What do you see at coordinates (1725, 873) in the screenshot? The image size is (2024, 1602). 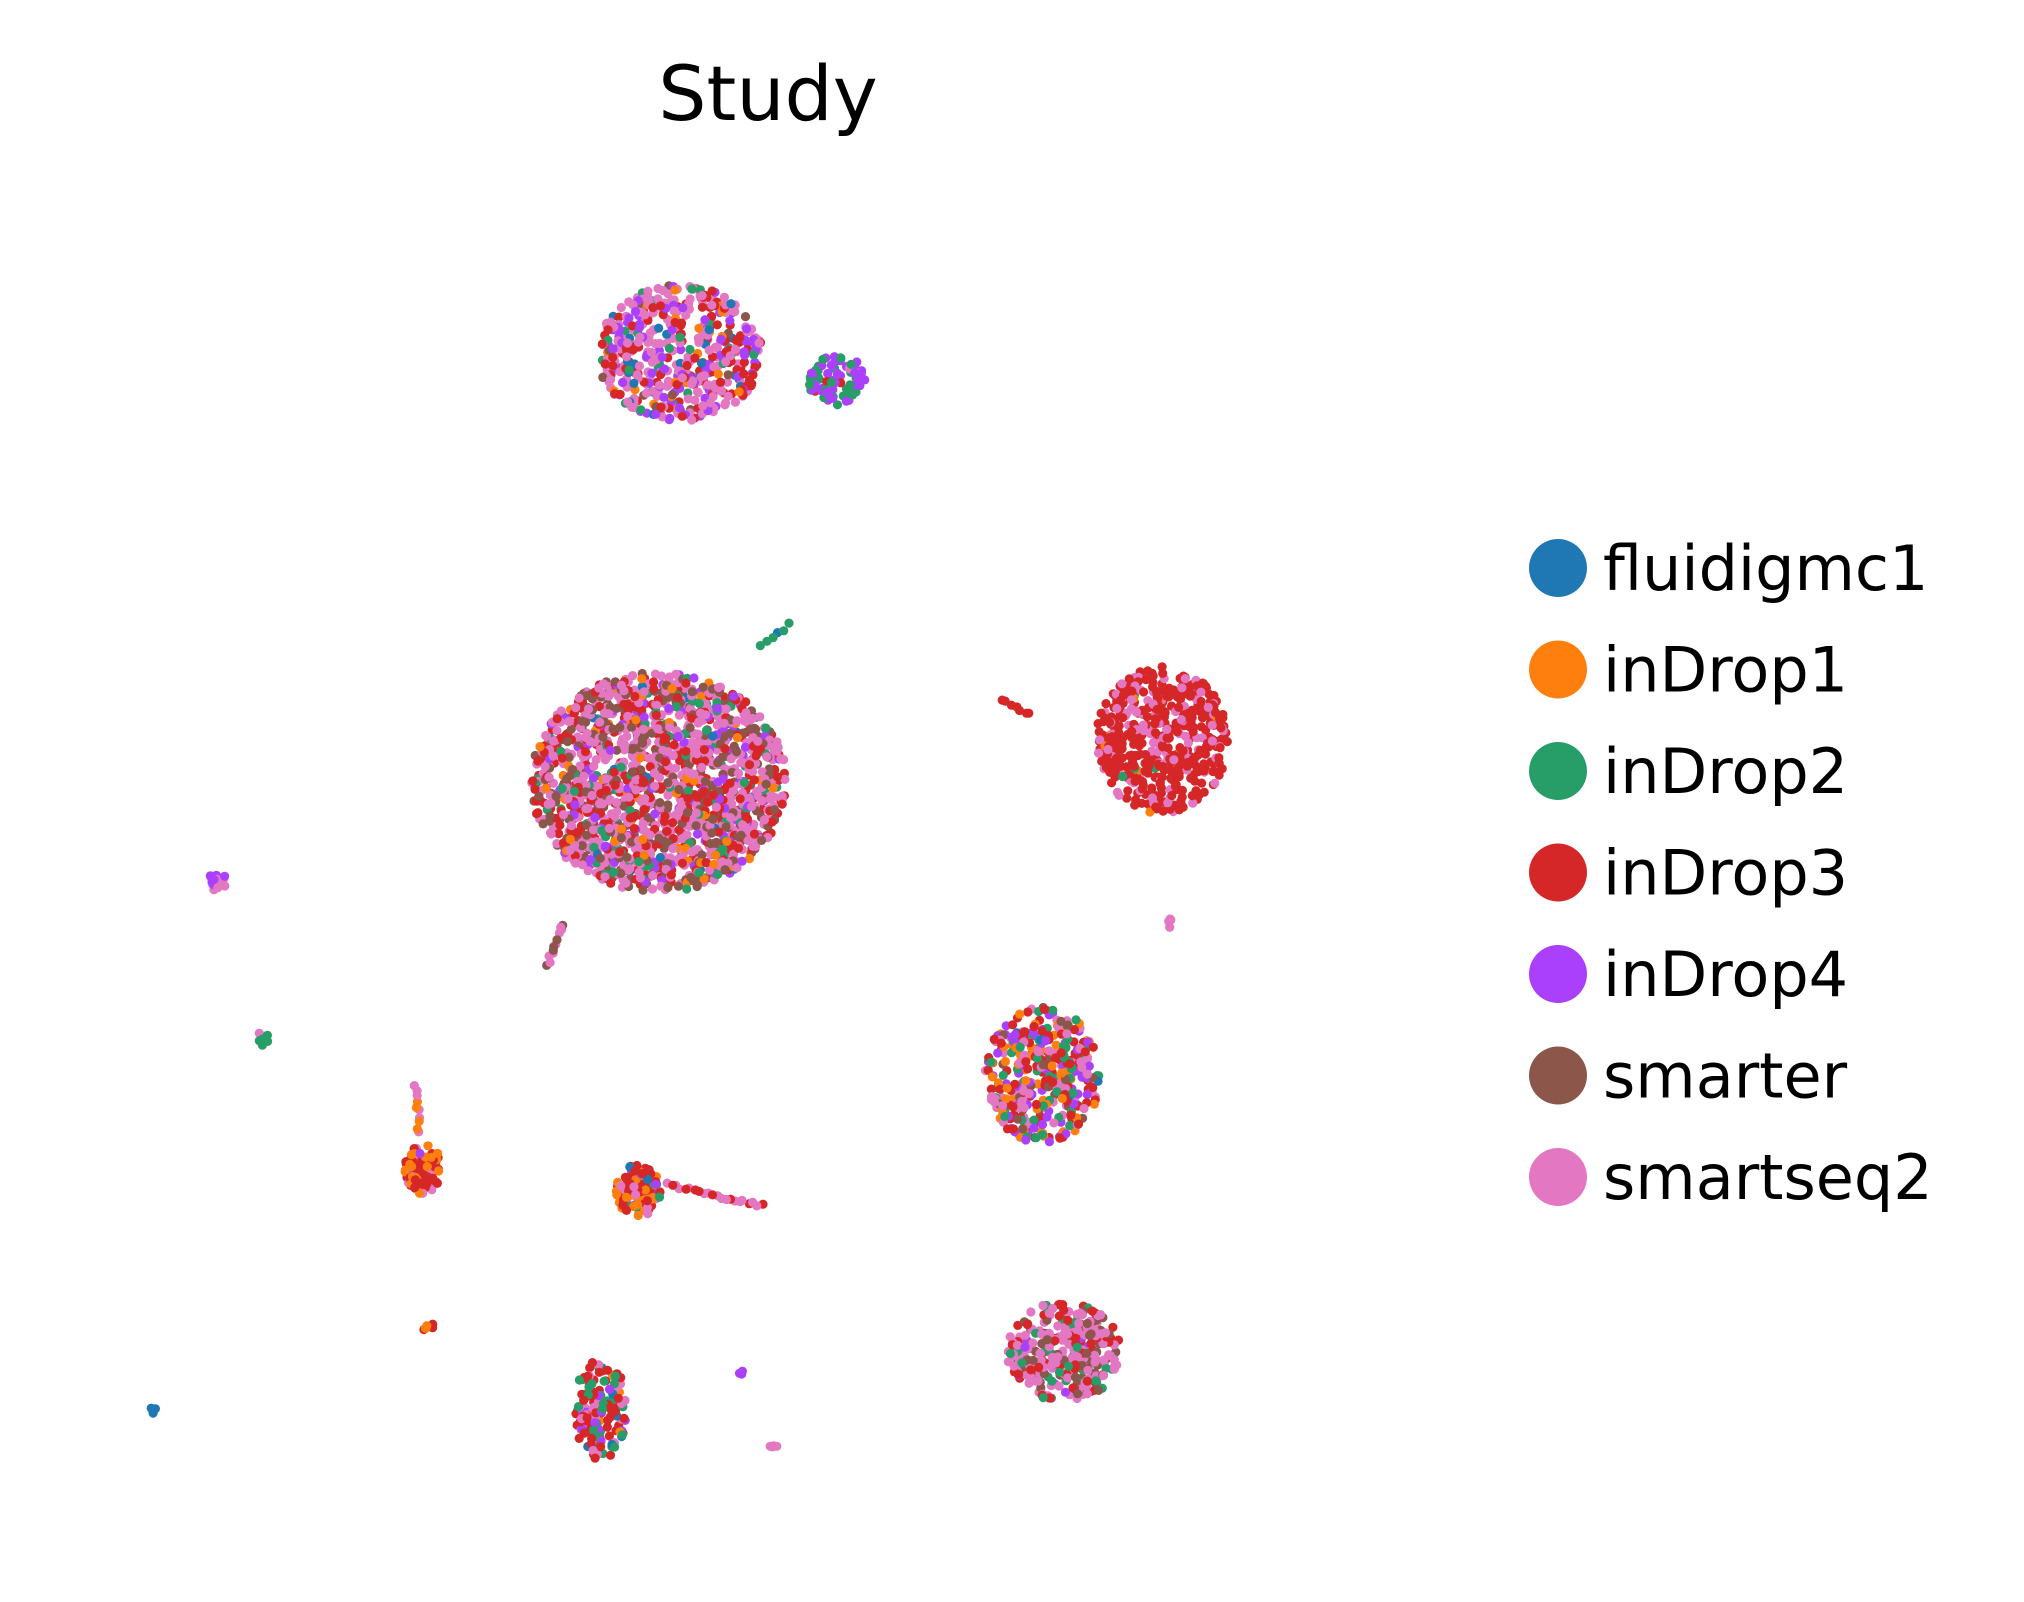 I see `legend-label-inDrop3: inDrop3` at bounding box center [1725, 873].